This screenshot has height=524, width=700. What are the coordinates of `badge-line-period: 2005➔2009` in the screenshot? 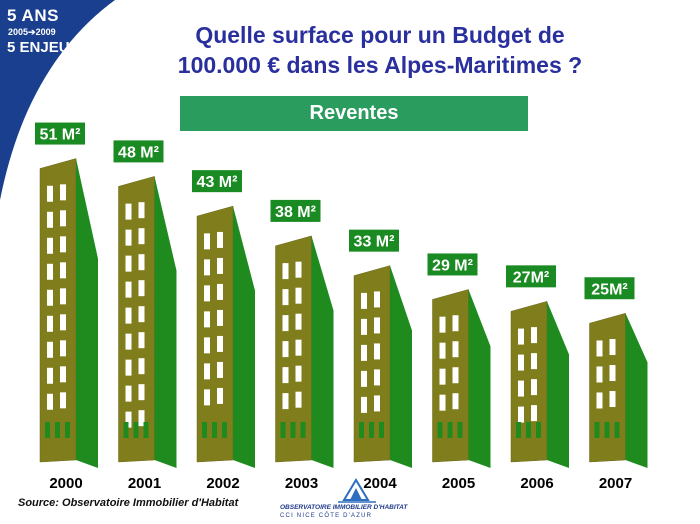 It's located at (32, 32).